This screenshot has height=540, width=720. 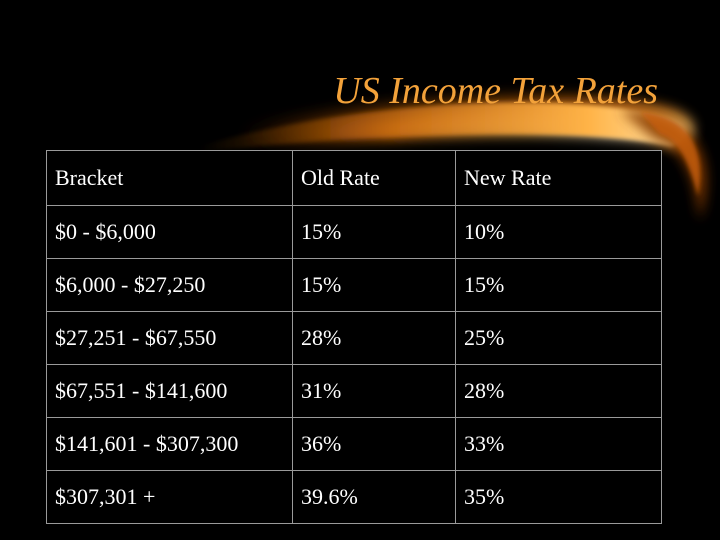 I want to click on new-rate-cell: 35%, so click(x=558, y=497).